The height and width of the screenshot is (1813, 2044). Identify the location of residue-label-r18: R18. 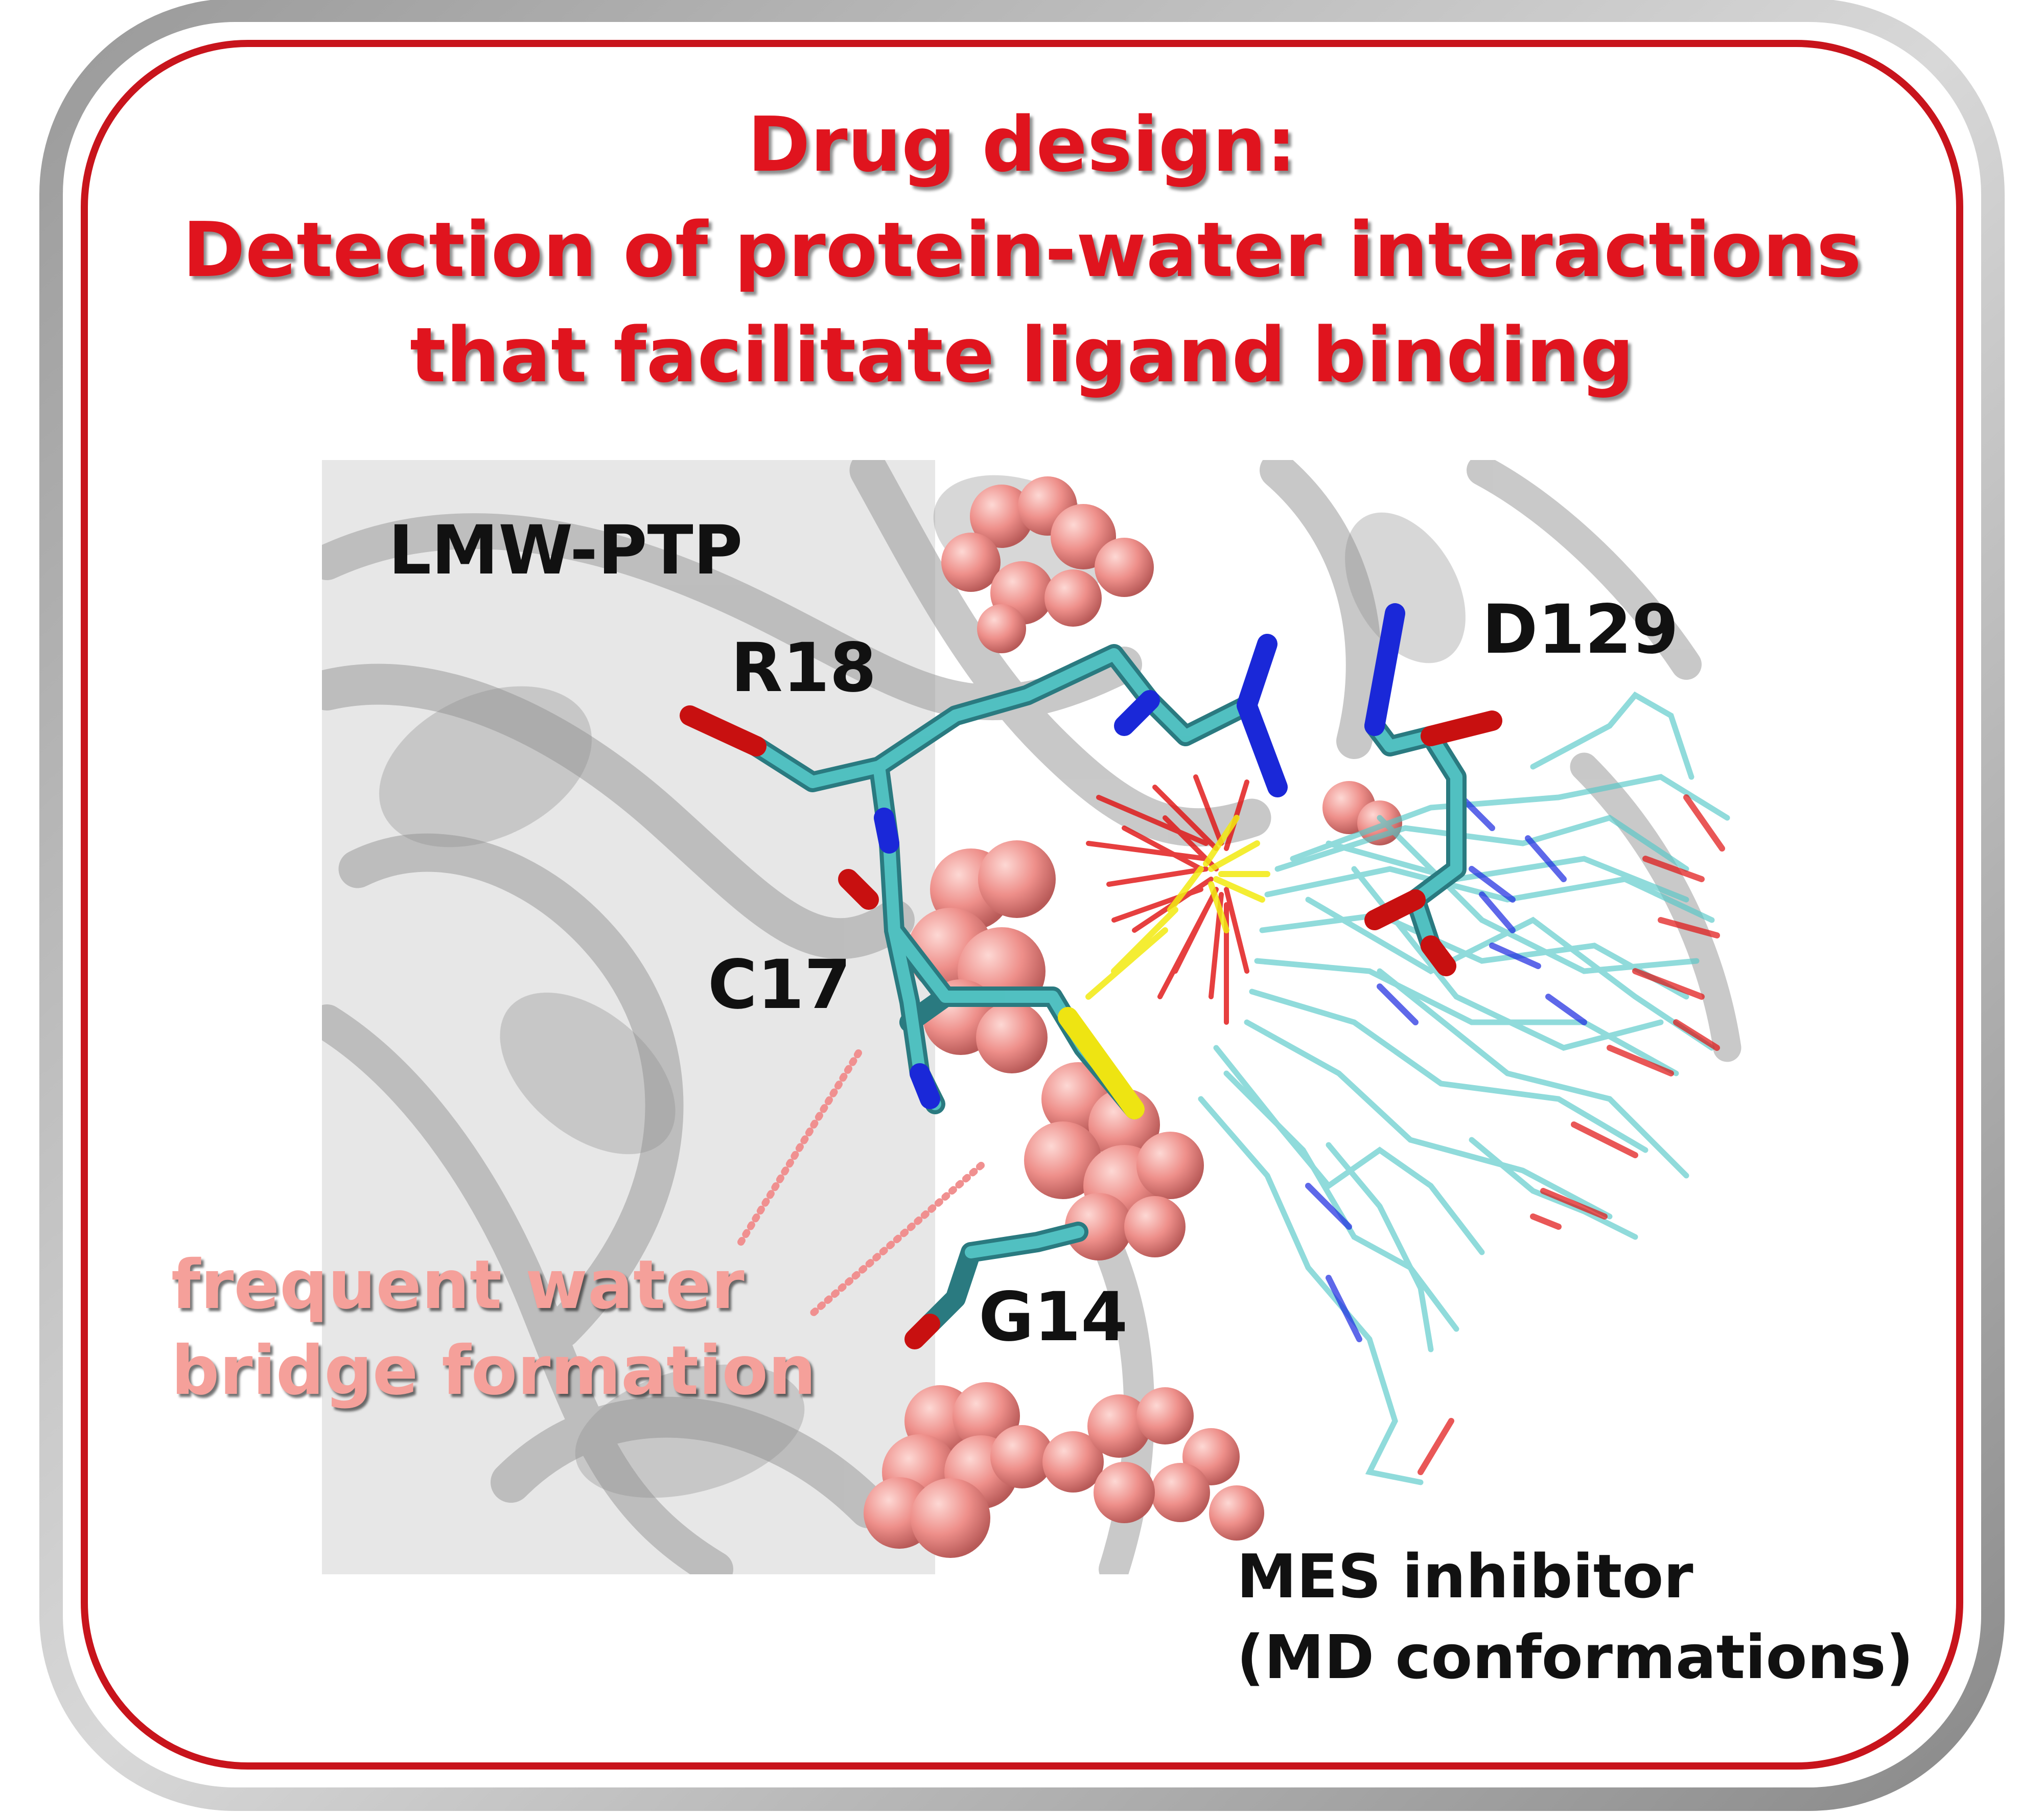
(804, 668).